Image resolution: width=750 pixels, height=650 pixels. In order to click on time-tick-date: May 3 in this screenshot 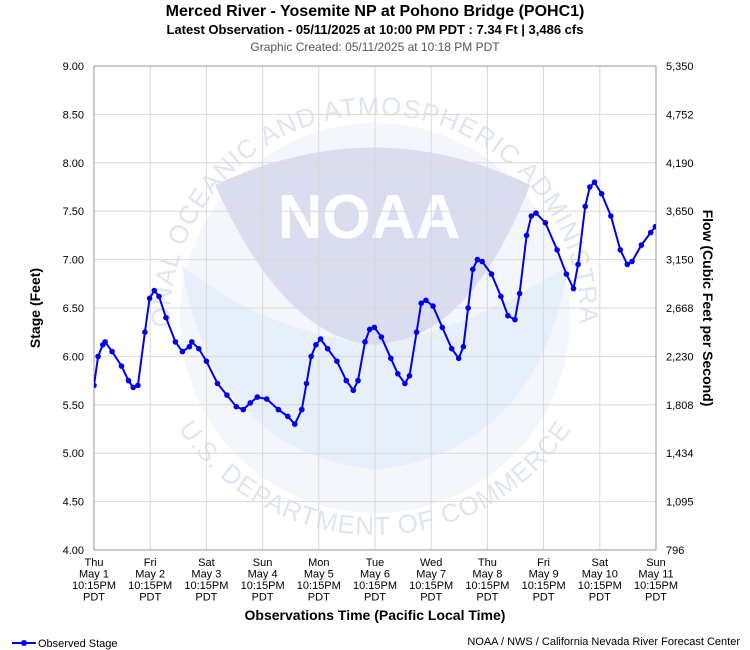, I will do `click(206, 575)`.